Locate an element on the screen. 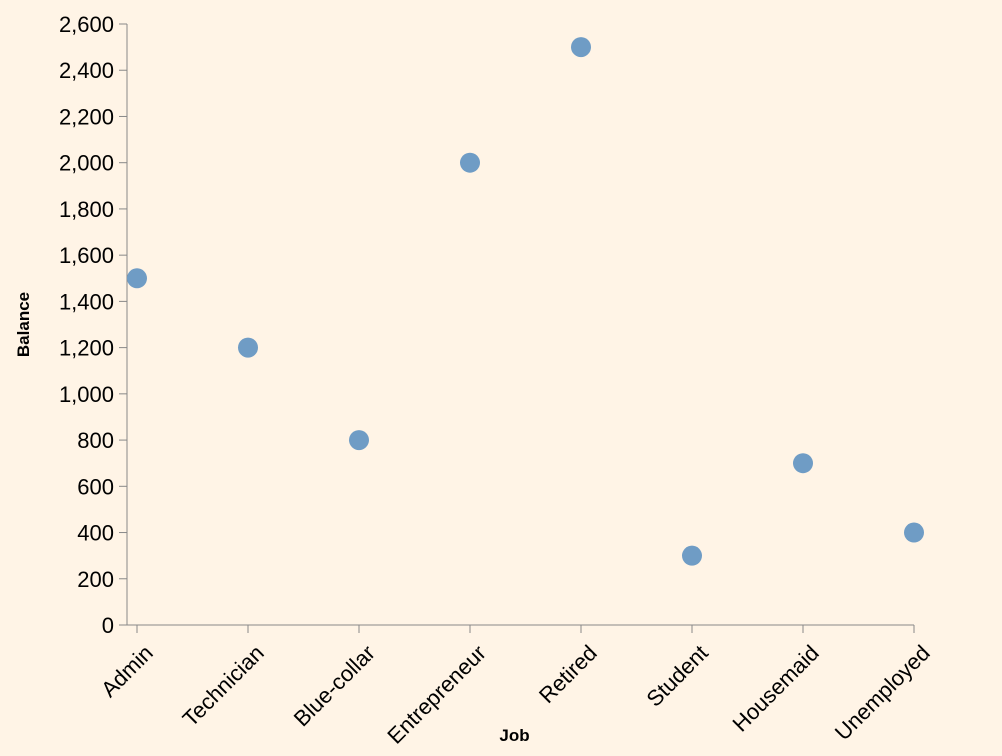 Image resolution: width=1002 pixels, height=756 pixels. y-tick-label: 1,000 is located at coordinates (86, 394).